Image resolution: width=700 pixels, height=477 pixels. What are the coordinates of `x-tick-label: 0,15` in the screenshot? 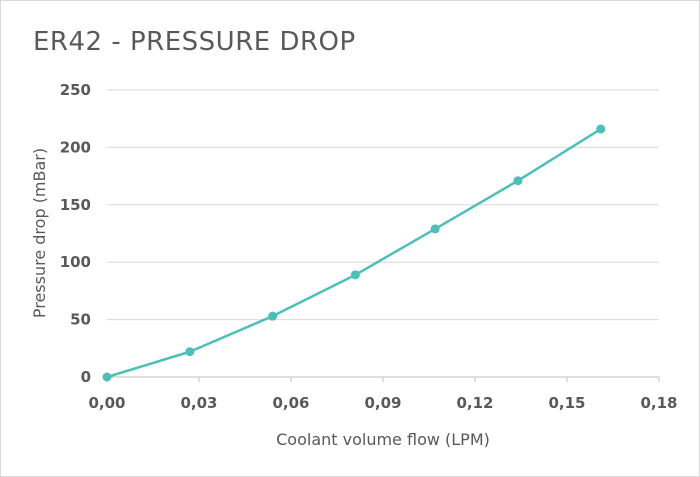 It's located at (566, 403).